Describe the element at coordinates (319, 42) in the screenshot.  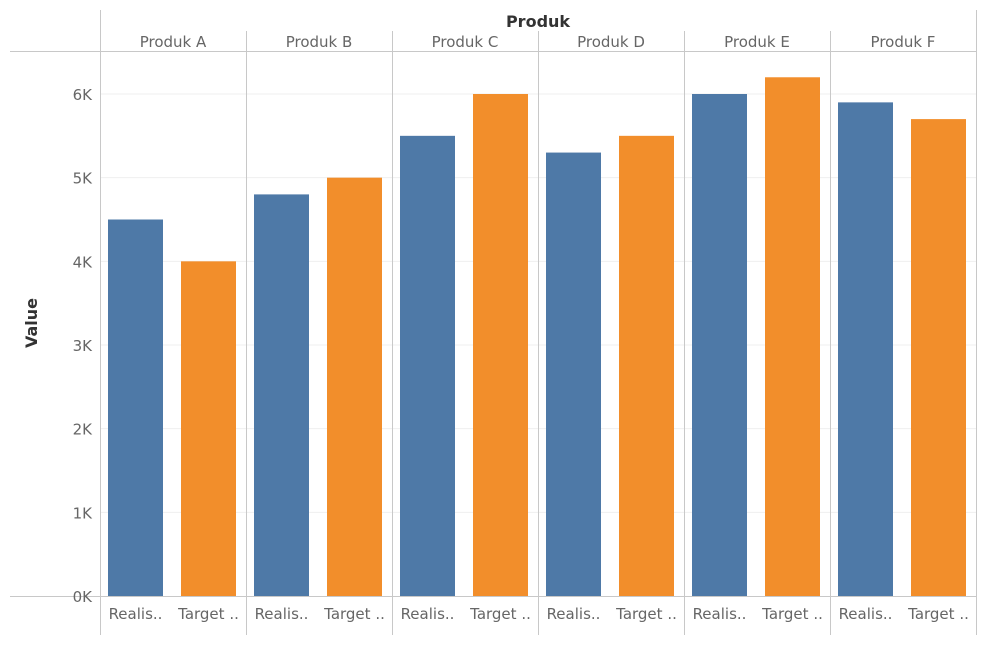
I see `category-header: Produk B` at that location.